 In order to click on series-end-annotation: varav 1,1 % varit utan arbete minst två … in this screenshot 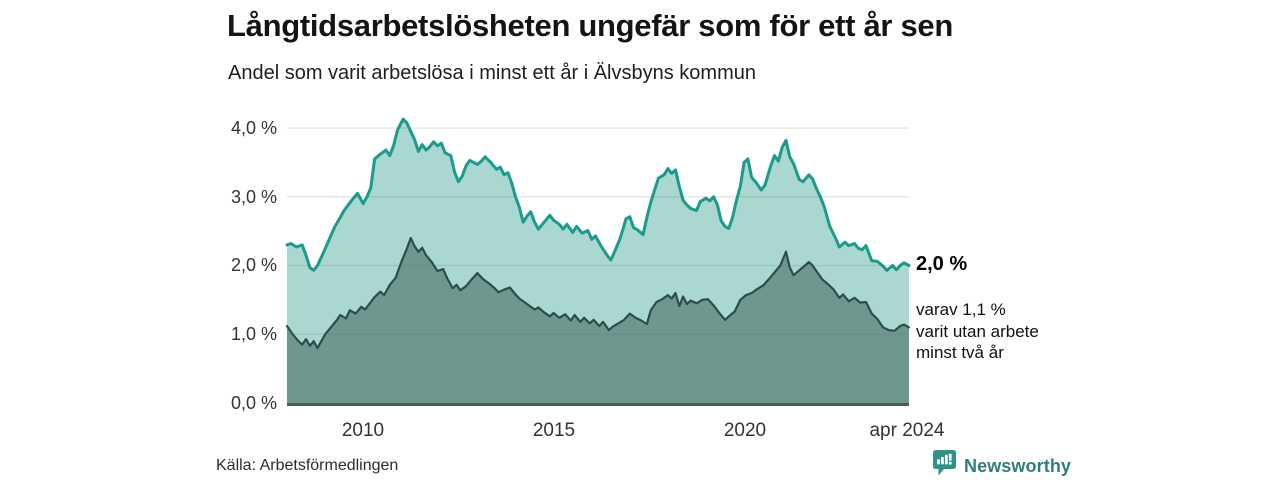, I will do `click(977, 331)`.